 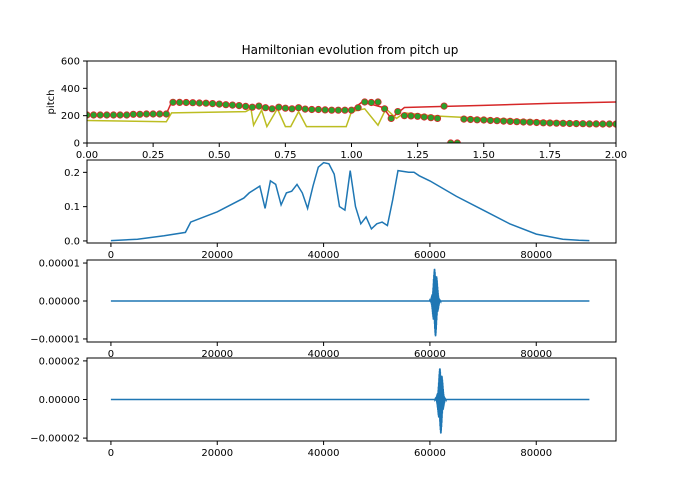 I want to click on x-tick-label: 1.75, so click(x=550, y=155).